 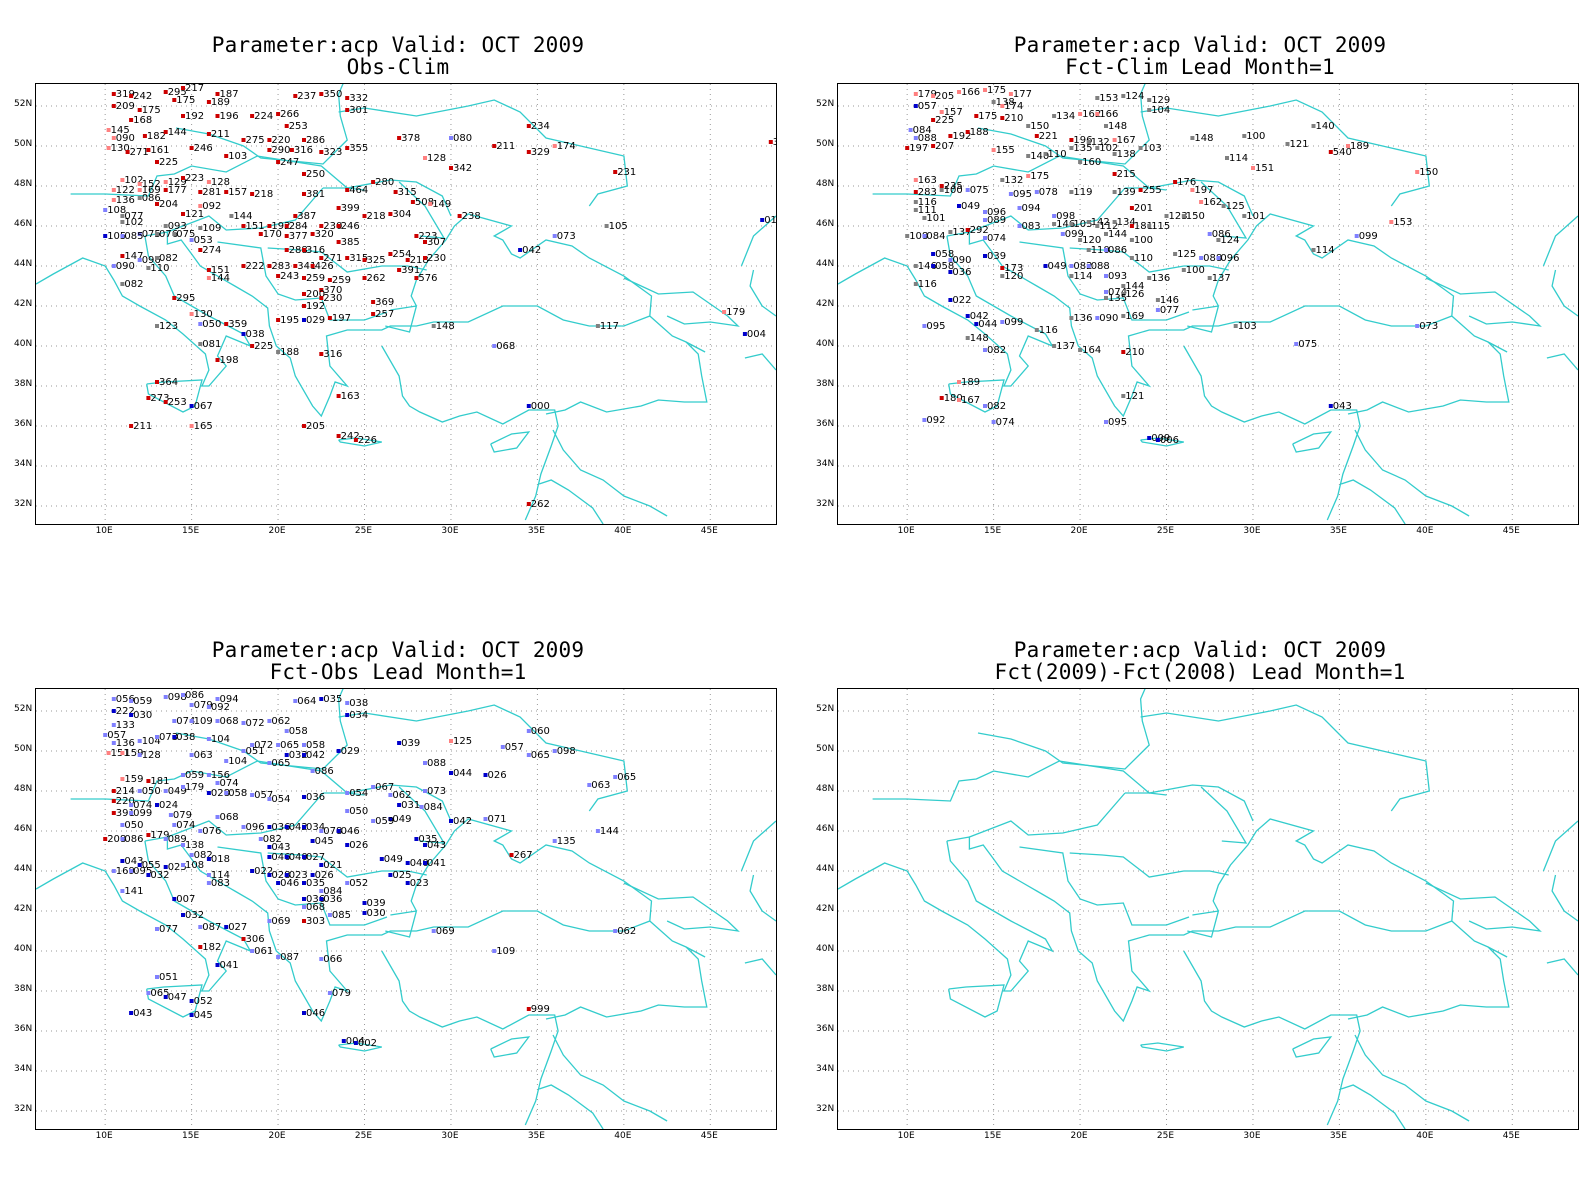 What do you see at coordinates (341, 280) in the screenshot?
I see `station-value-label: 259` at bounding box center [341, 280].